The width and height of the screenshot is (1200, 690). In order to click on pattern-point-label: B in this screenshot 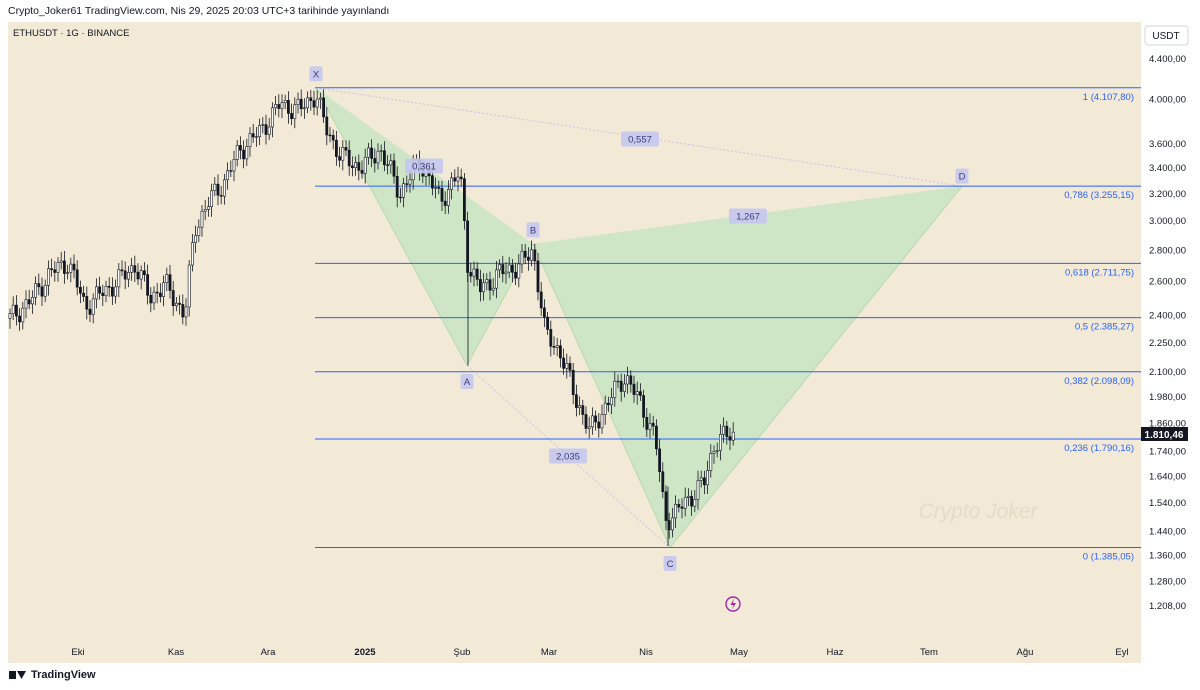, I will do `click(533, 230)`.